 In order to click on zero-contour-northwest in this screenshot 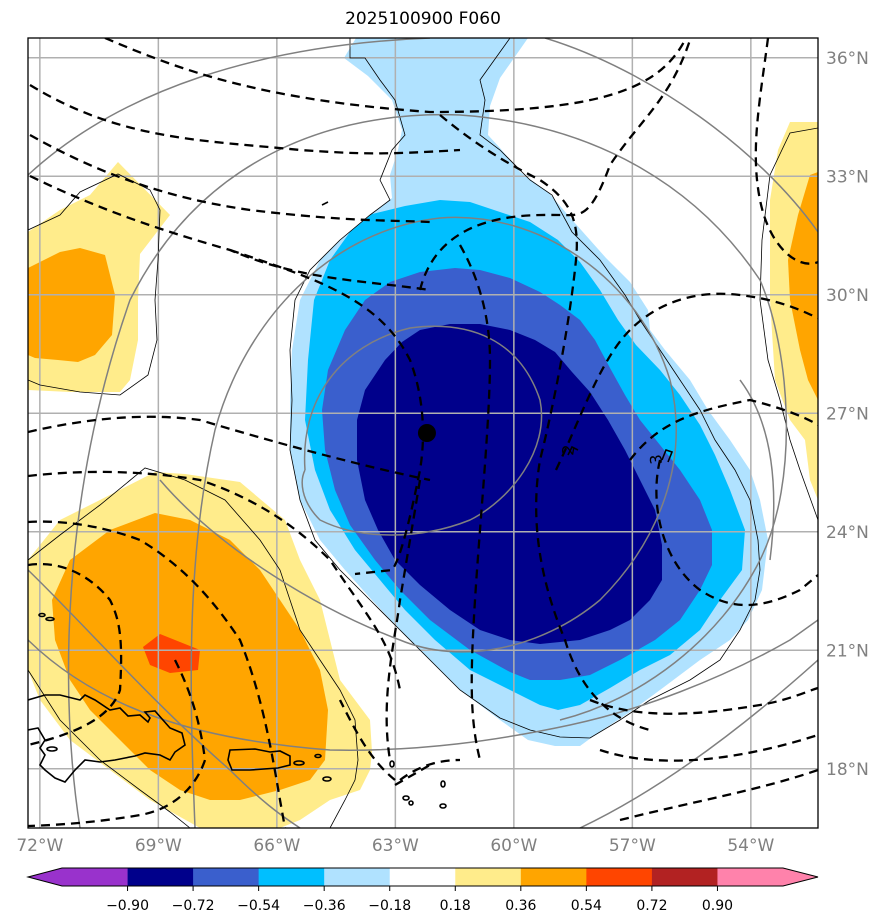, I will do `click(94, 284)`.